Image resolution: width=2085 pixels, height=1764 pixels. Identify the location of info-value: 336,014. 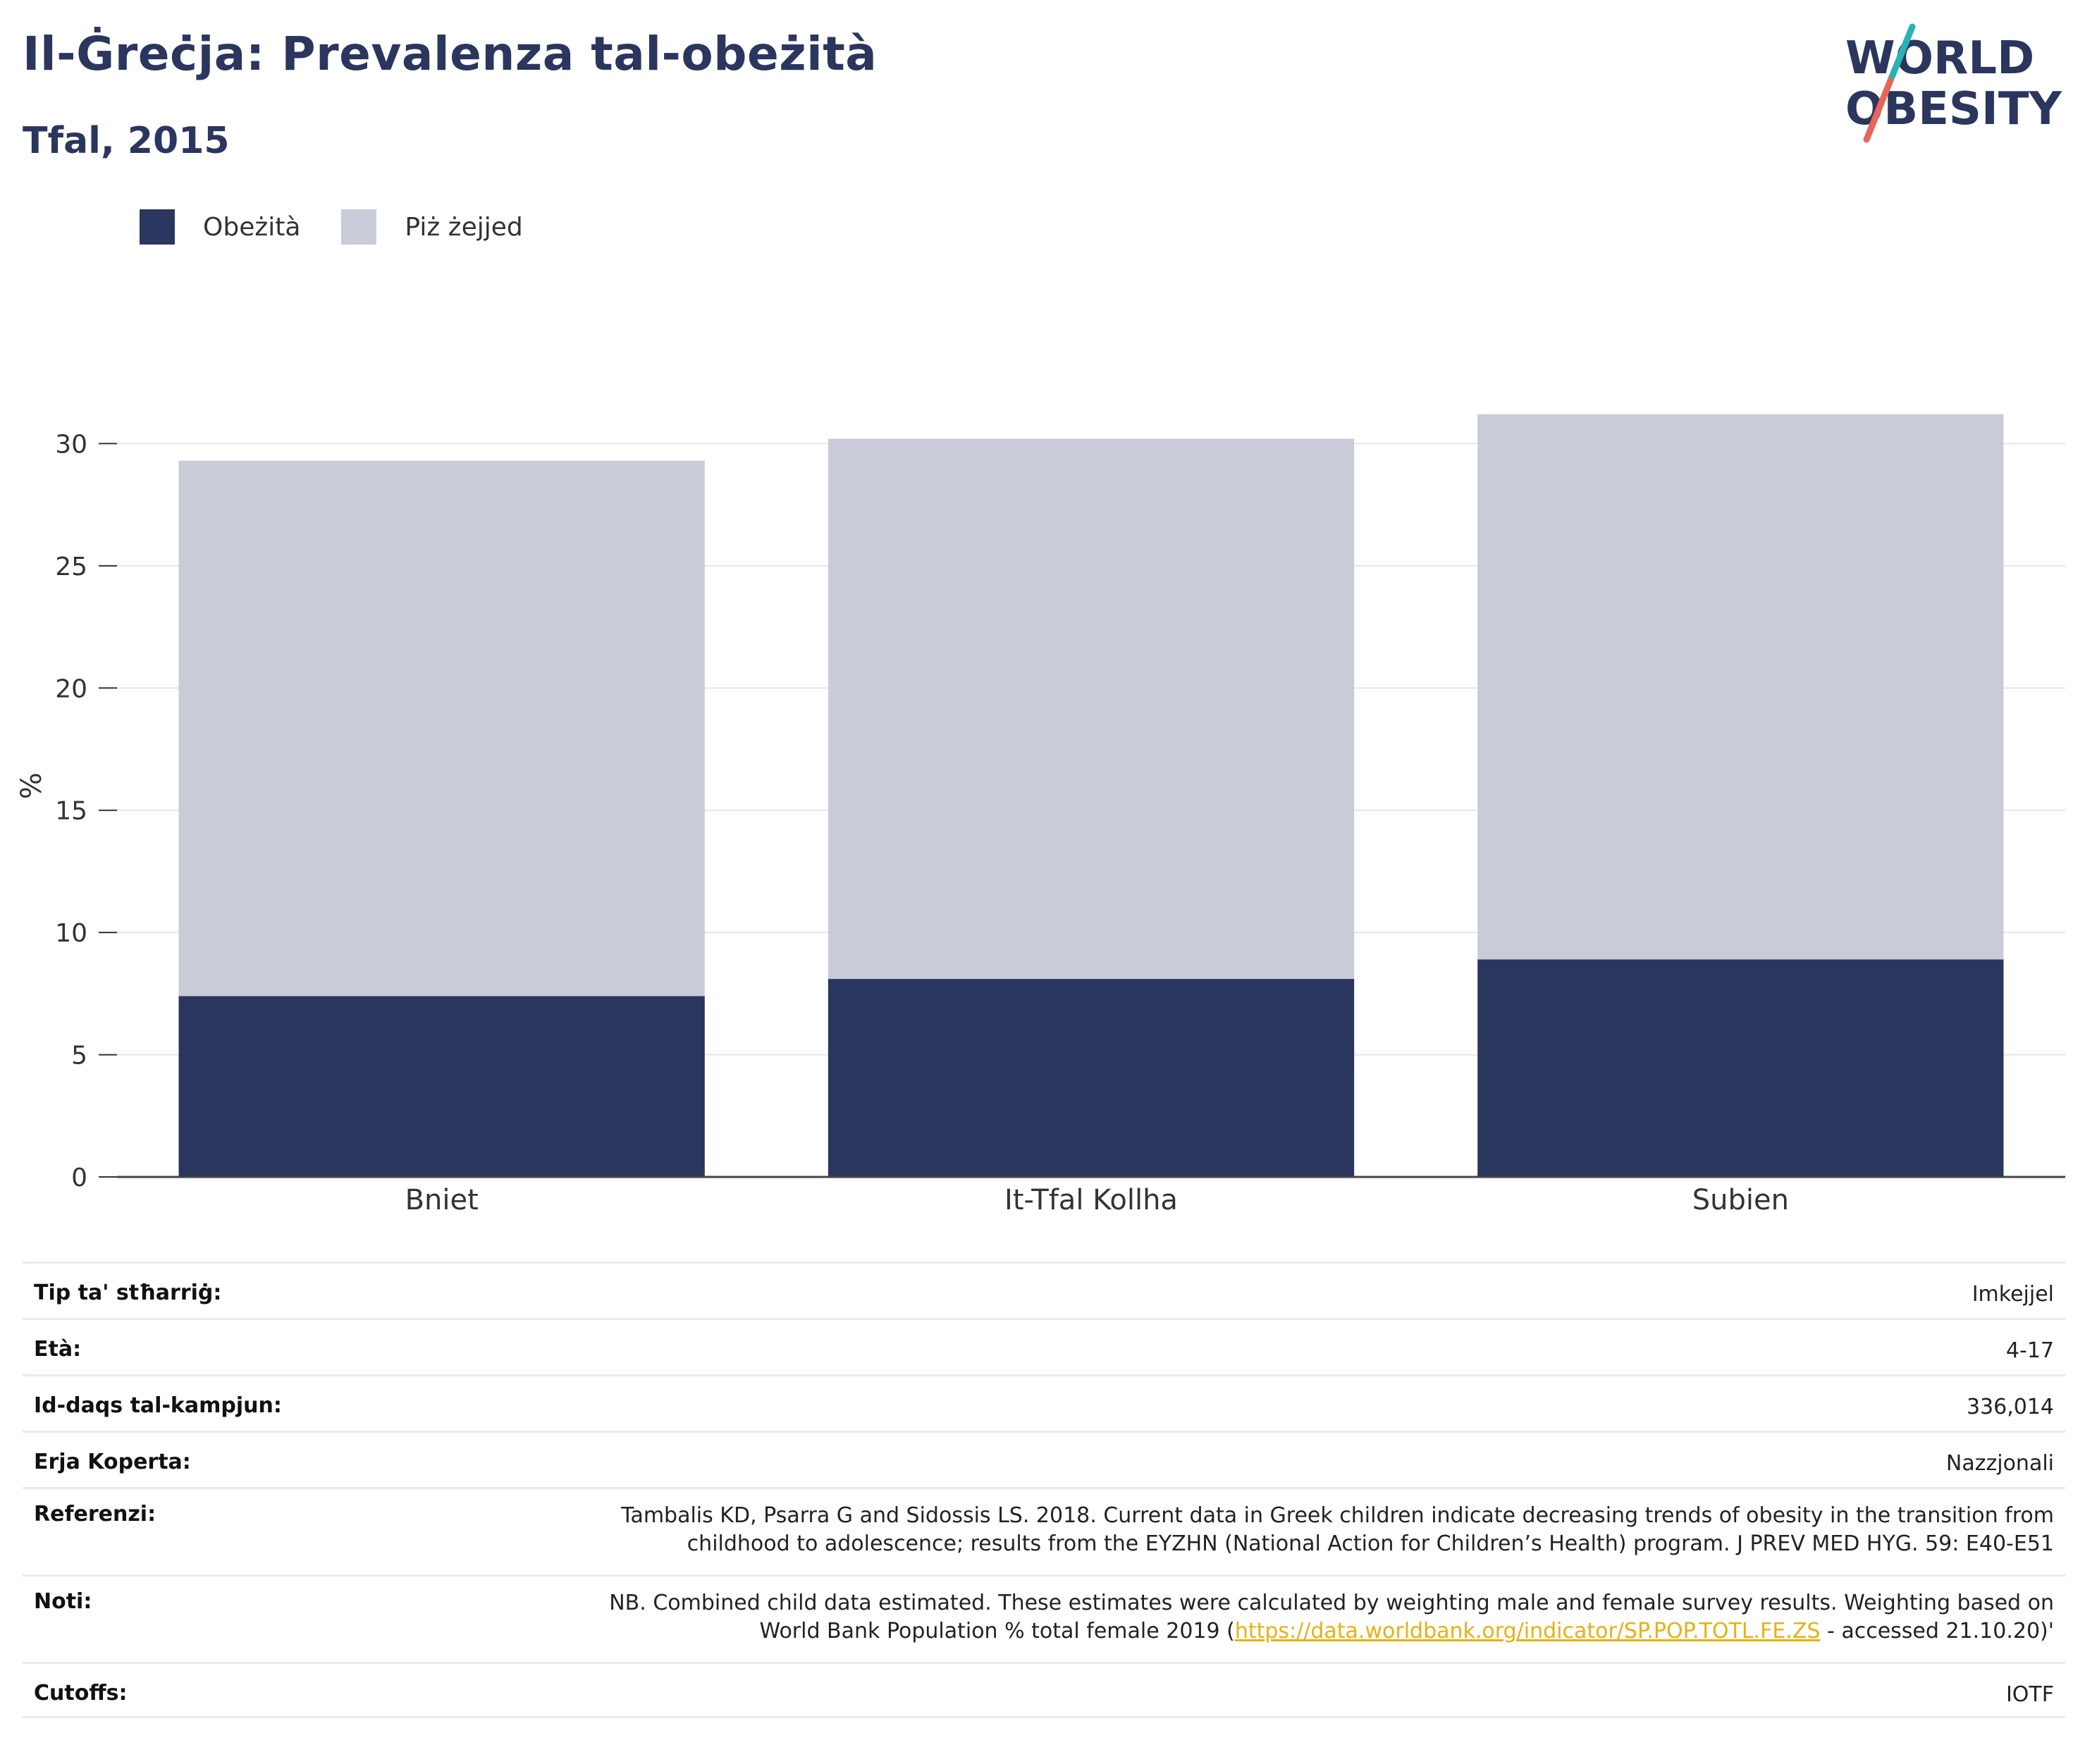
(2010, 1407).